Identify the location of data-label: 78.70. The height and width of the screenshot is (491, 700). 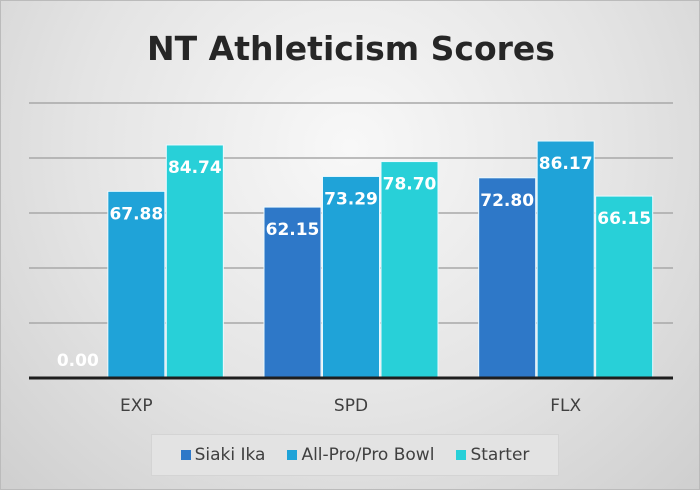
(410, 185).